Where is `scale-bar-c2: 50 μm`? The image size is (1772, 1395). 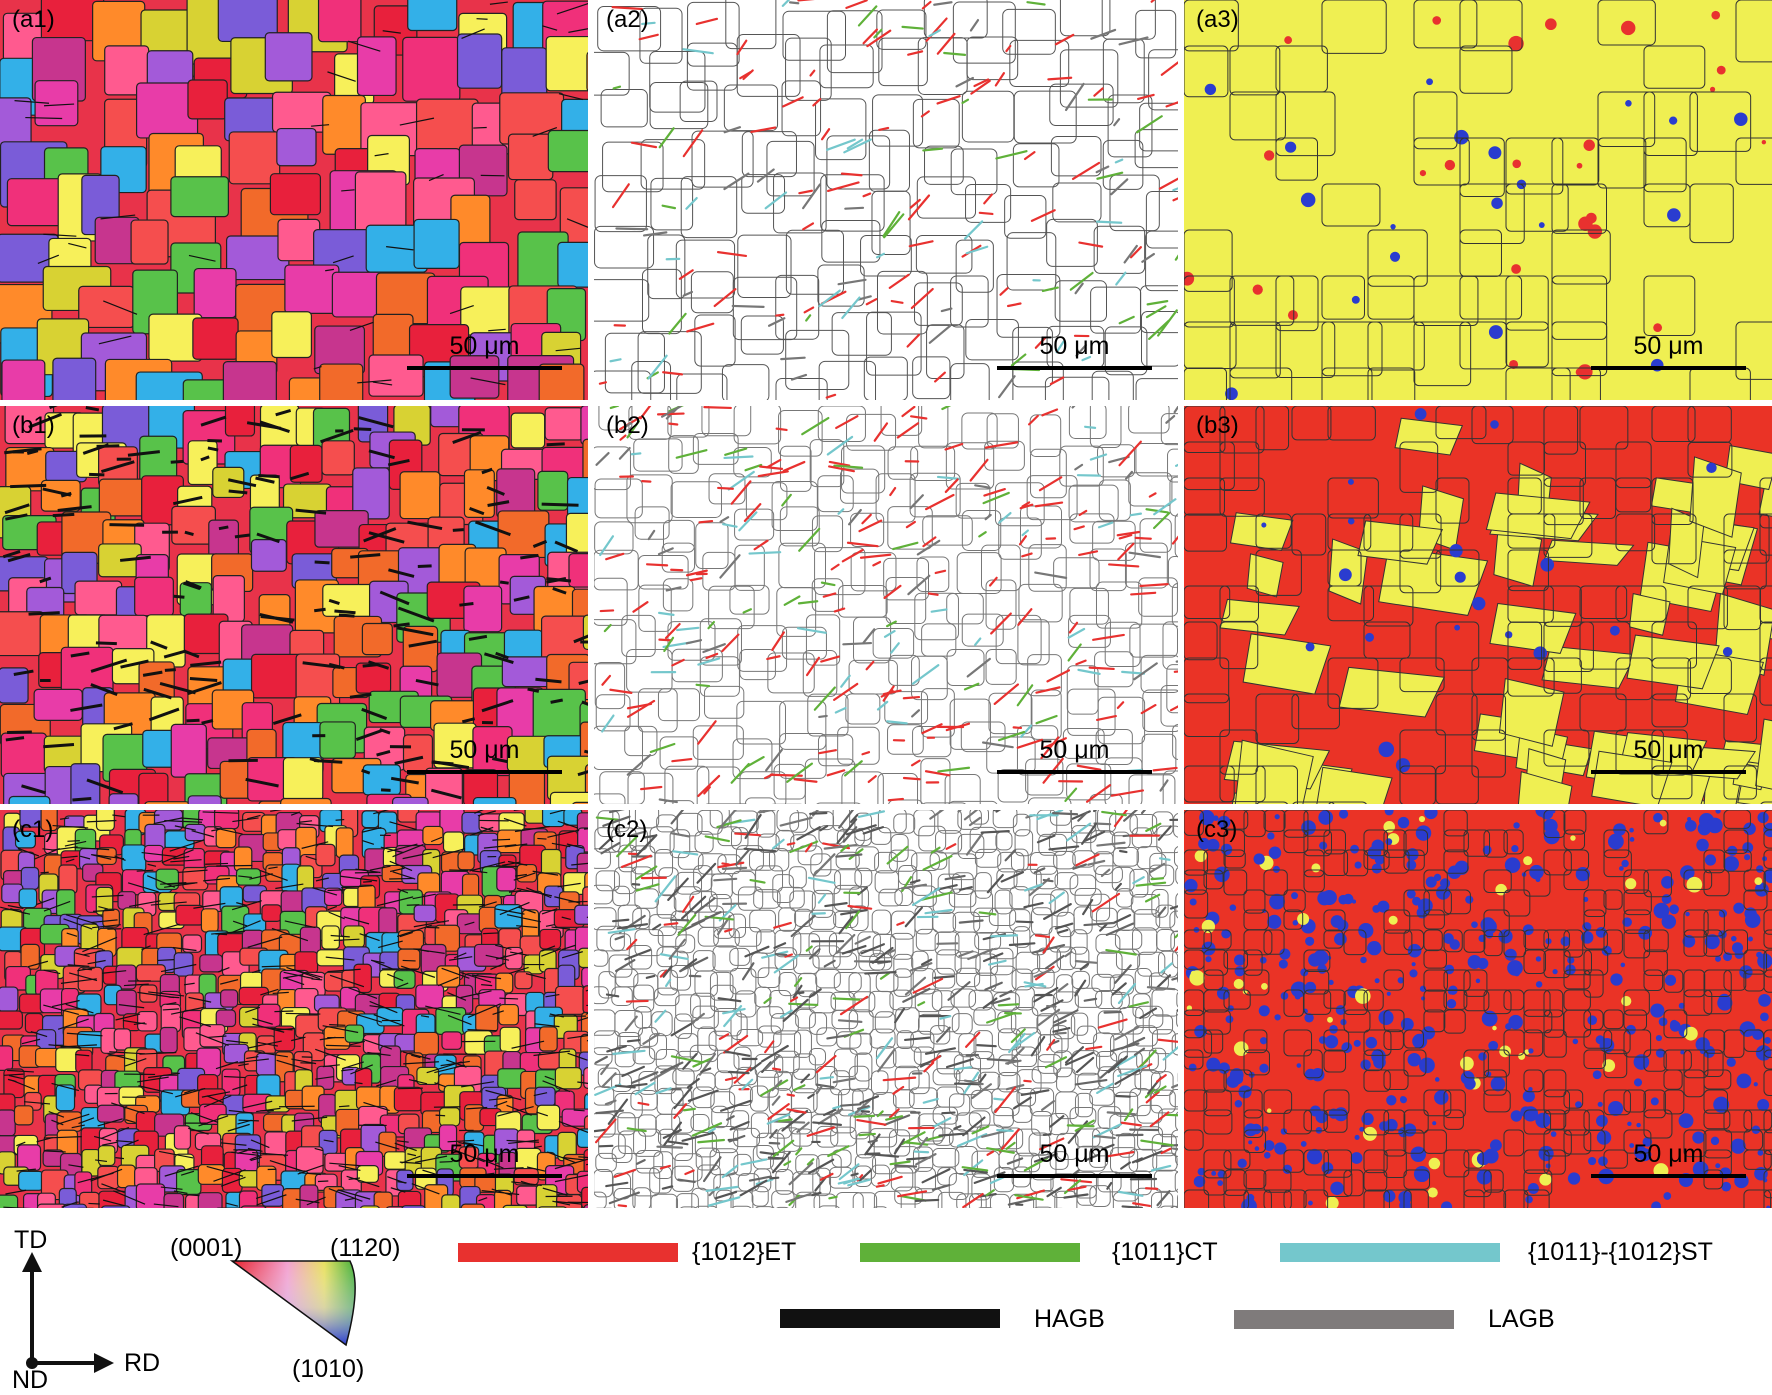
scale-bar-c2: 50 μm is located at coordinates (1074, 1161).